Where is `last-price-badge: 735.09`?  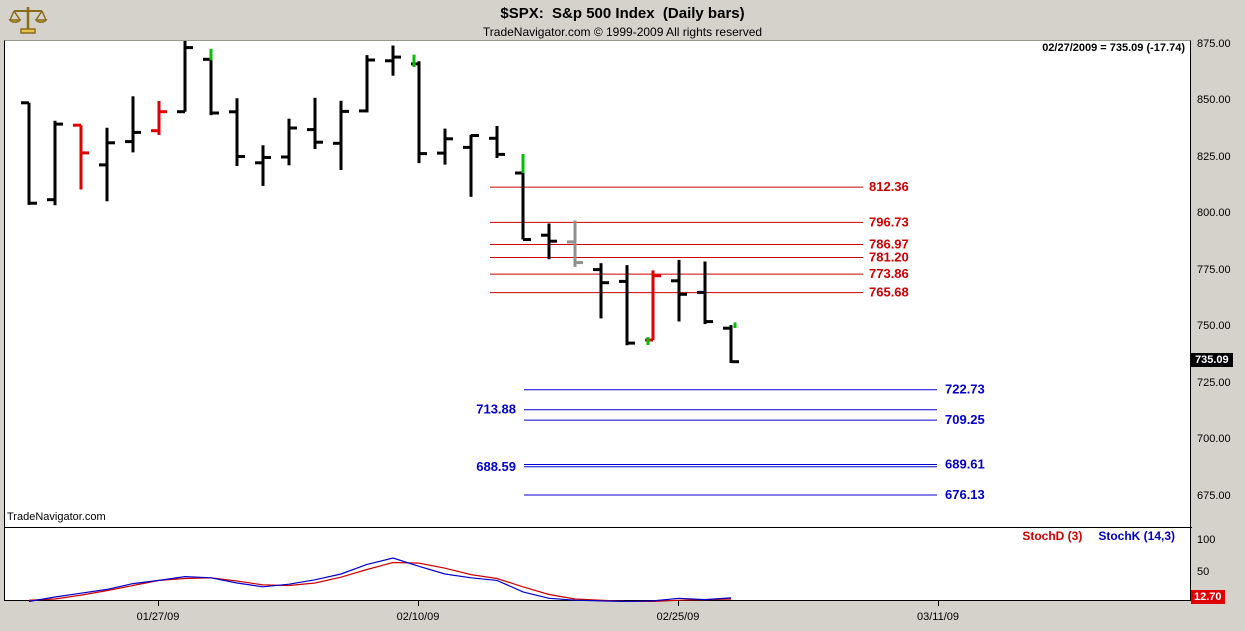 last-price-badge: 735.09 is located at coordinates (1212, 359).